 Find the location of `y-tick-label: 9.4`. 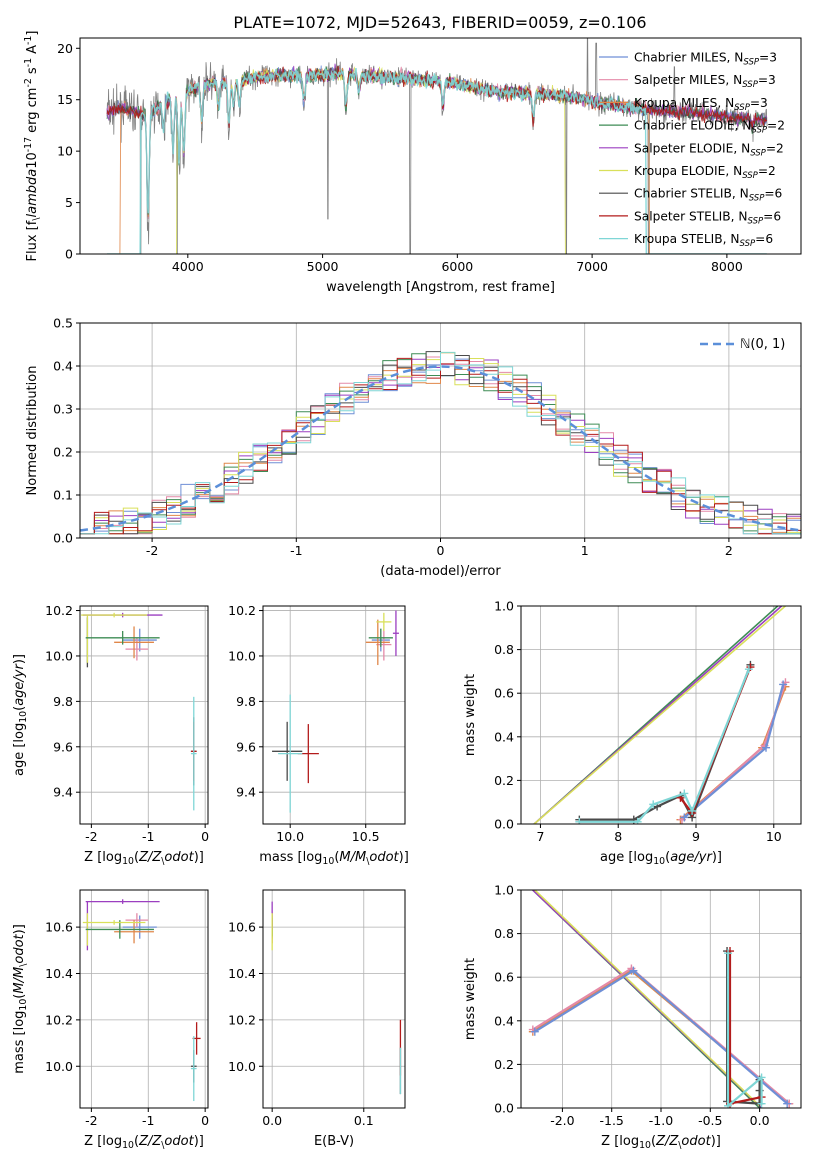

y-tick-label: 9.4 is located at coordinates (63, 792).